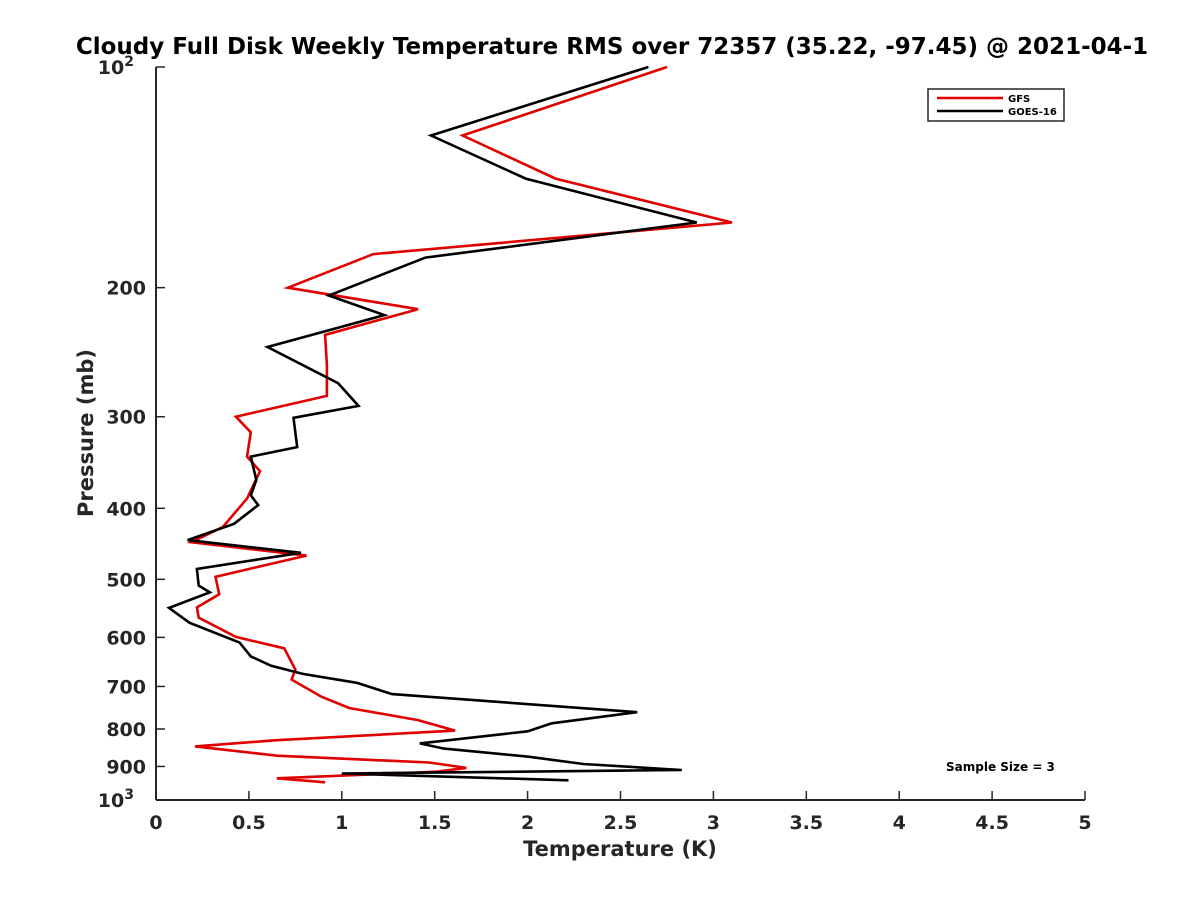 The width and height of the screenshot is (1200, 900). Describe the element at coordinates (155, 823) in the screenshot. I see `x-tick-label: 0` at that location.